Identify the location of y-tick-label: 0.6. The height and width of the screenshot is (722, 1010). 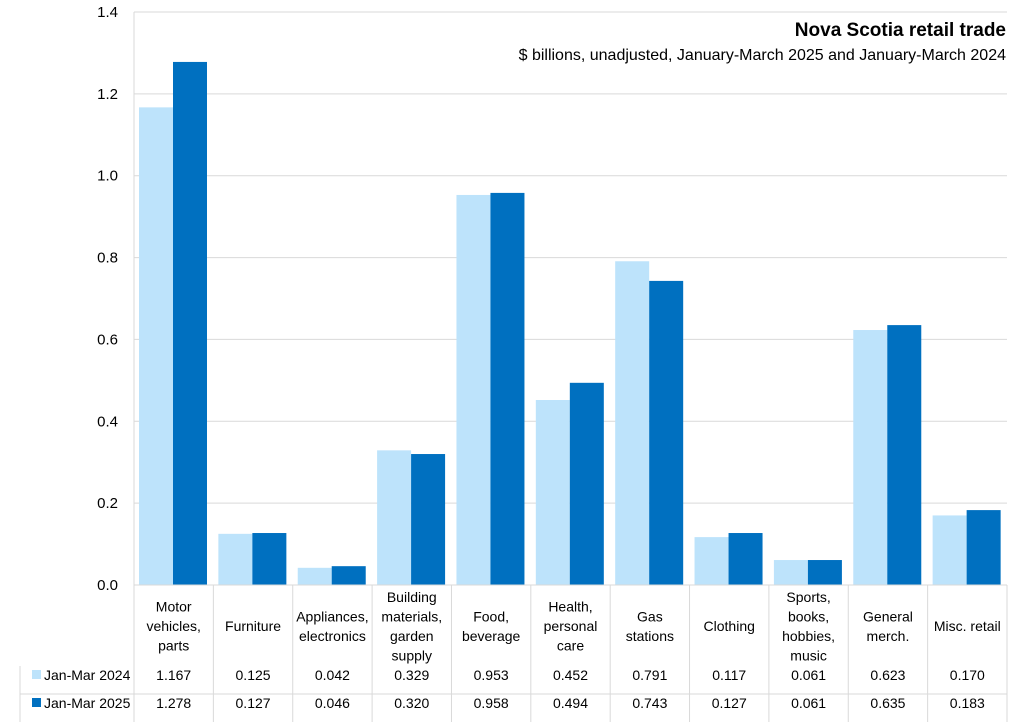
(107, 339).